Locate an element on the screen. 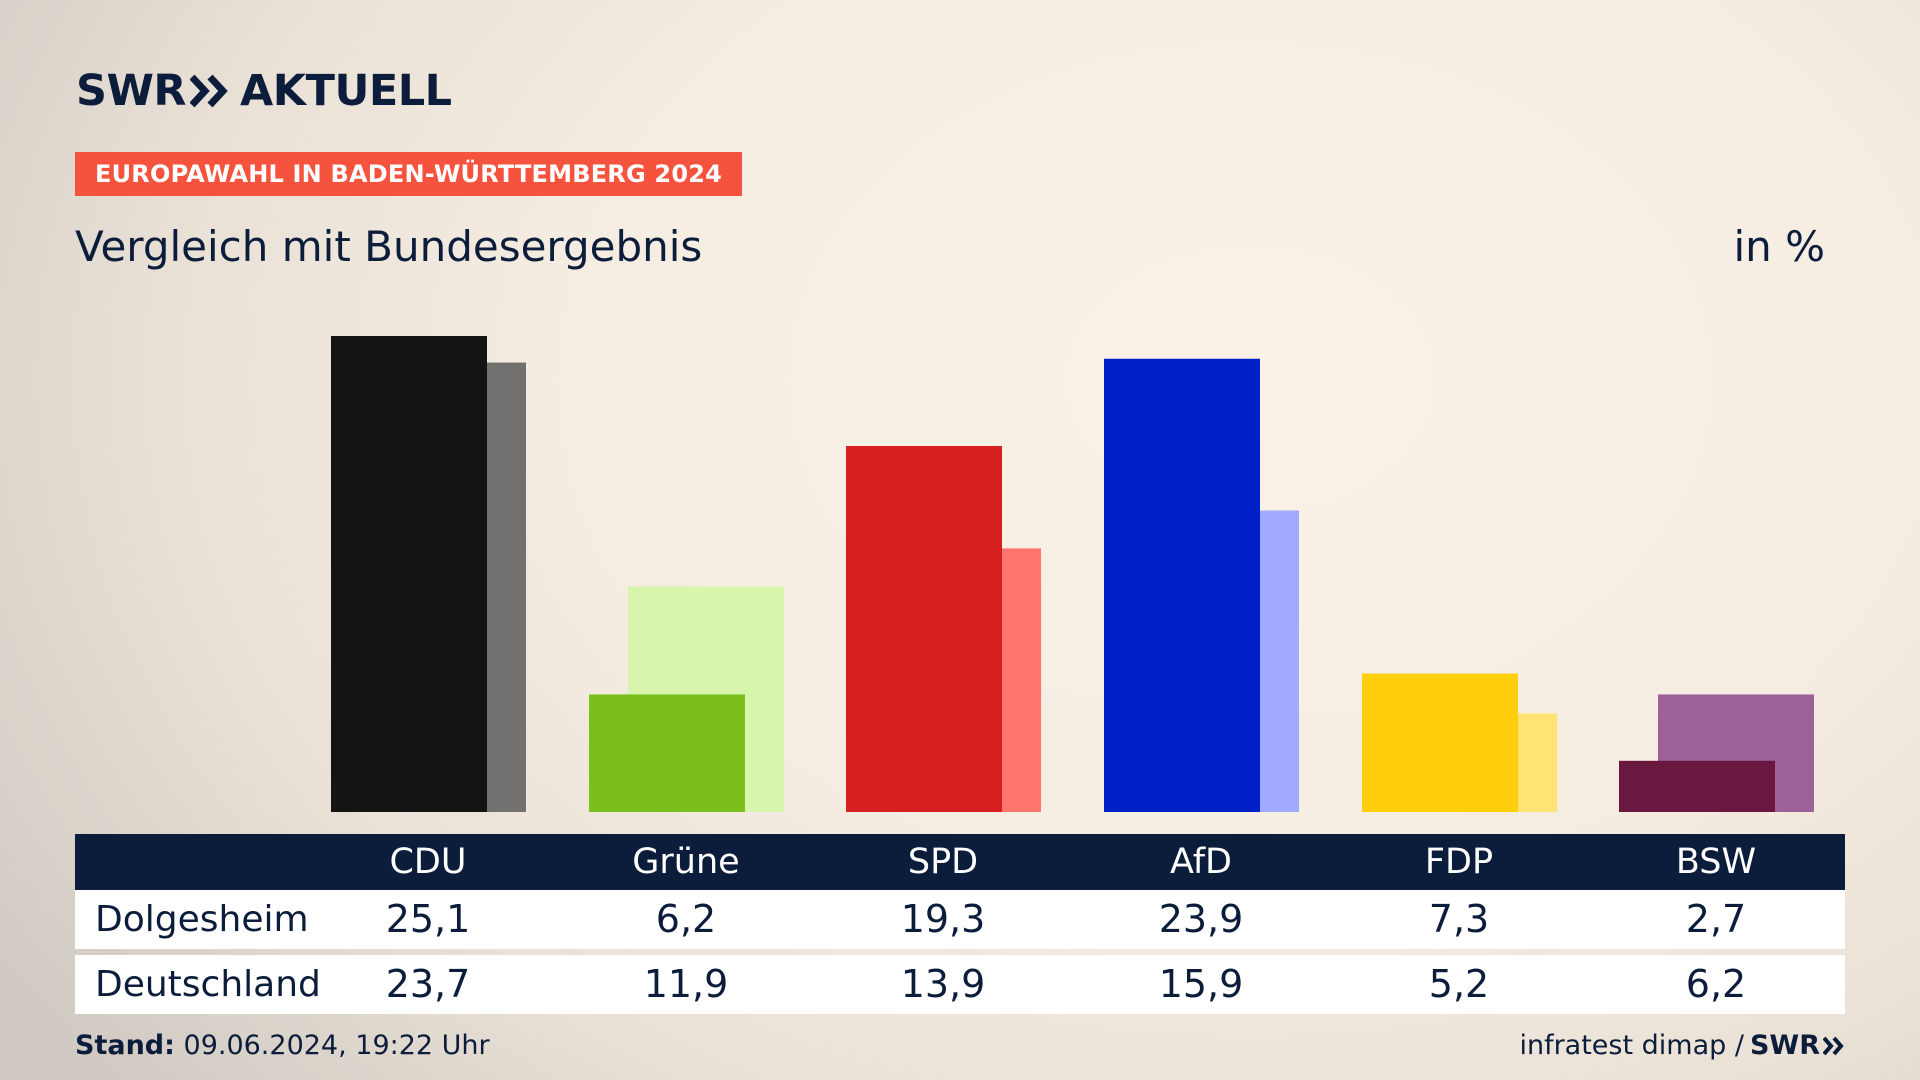 Image resolution: width=1920 pixels, height=1080 pixels. value-dolgesheim-bsw: 2,7 is located at coordinates (1716, 919).